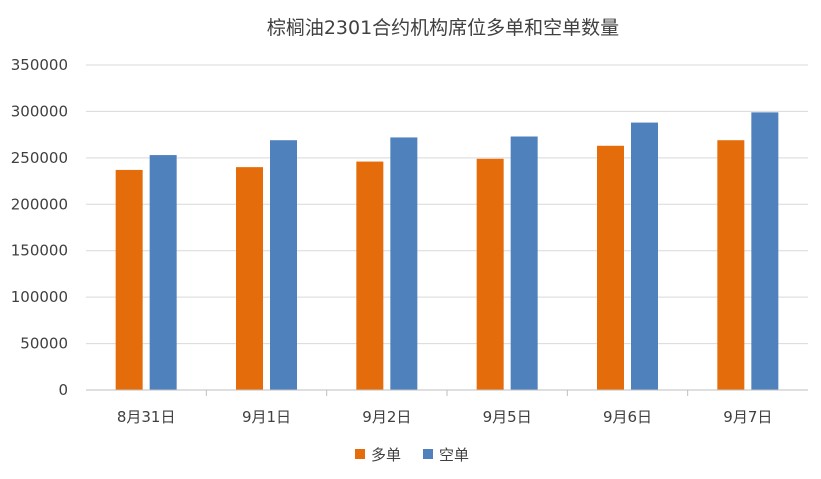  Describe the element at coordinates (627, 417) in the screenshot. I see `x-tick-label: 9月6日` at that location.